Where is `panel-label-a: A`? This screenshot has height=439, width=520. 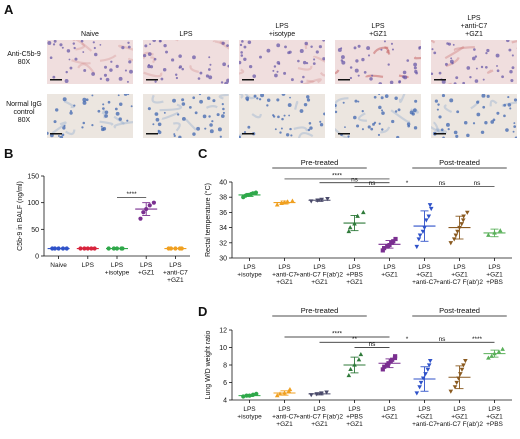
panel-label-a: A is located at coordinates (9, 9).